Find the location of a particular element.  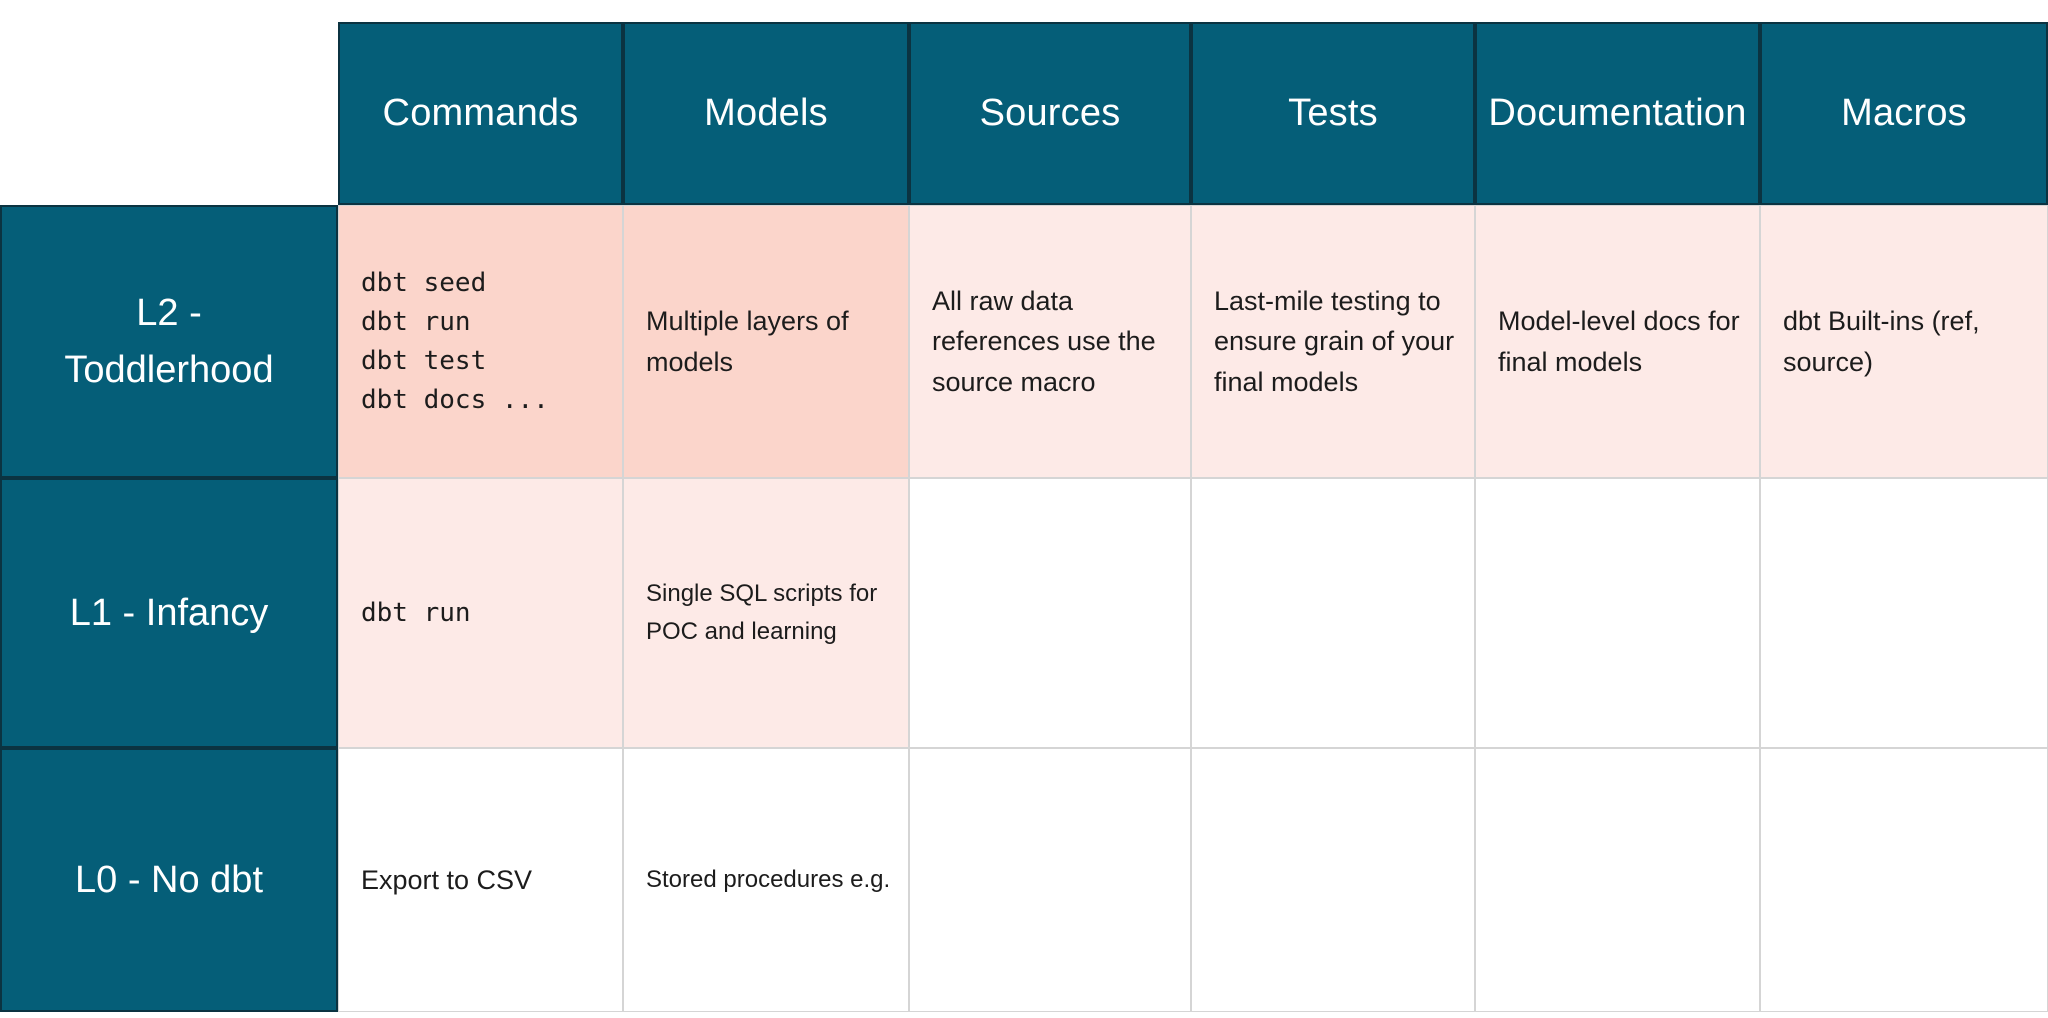

cell-l1-models: Single SQL scripts for POC and learning is located at coordinates (766, 613).